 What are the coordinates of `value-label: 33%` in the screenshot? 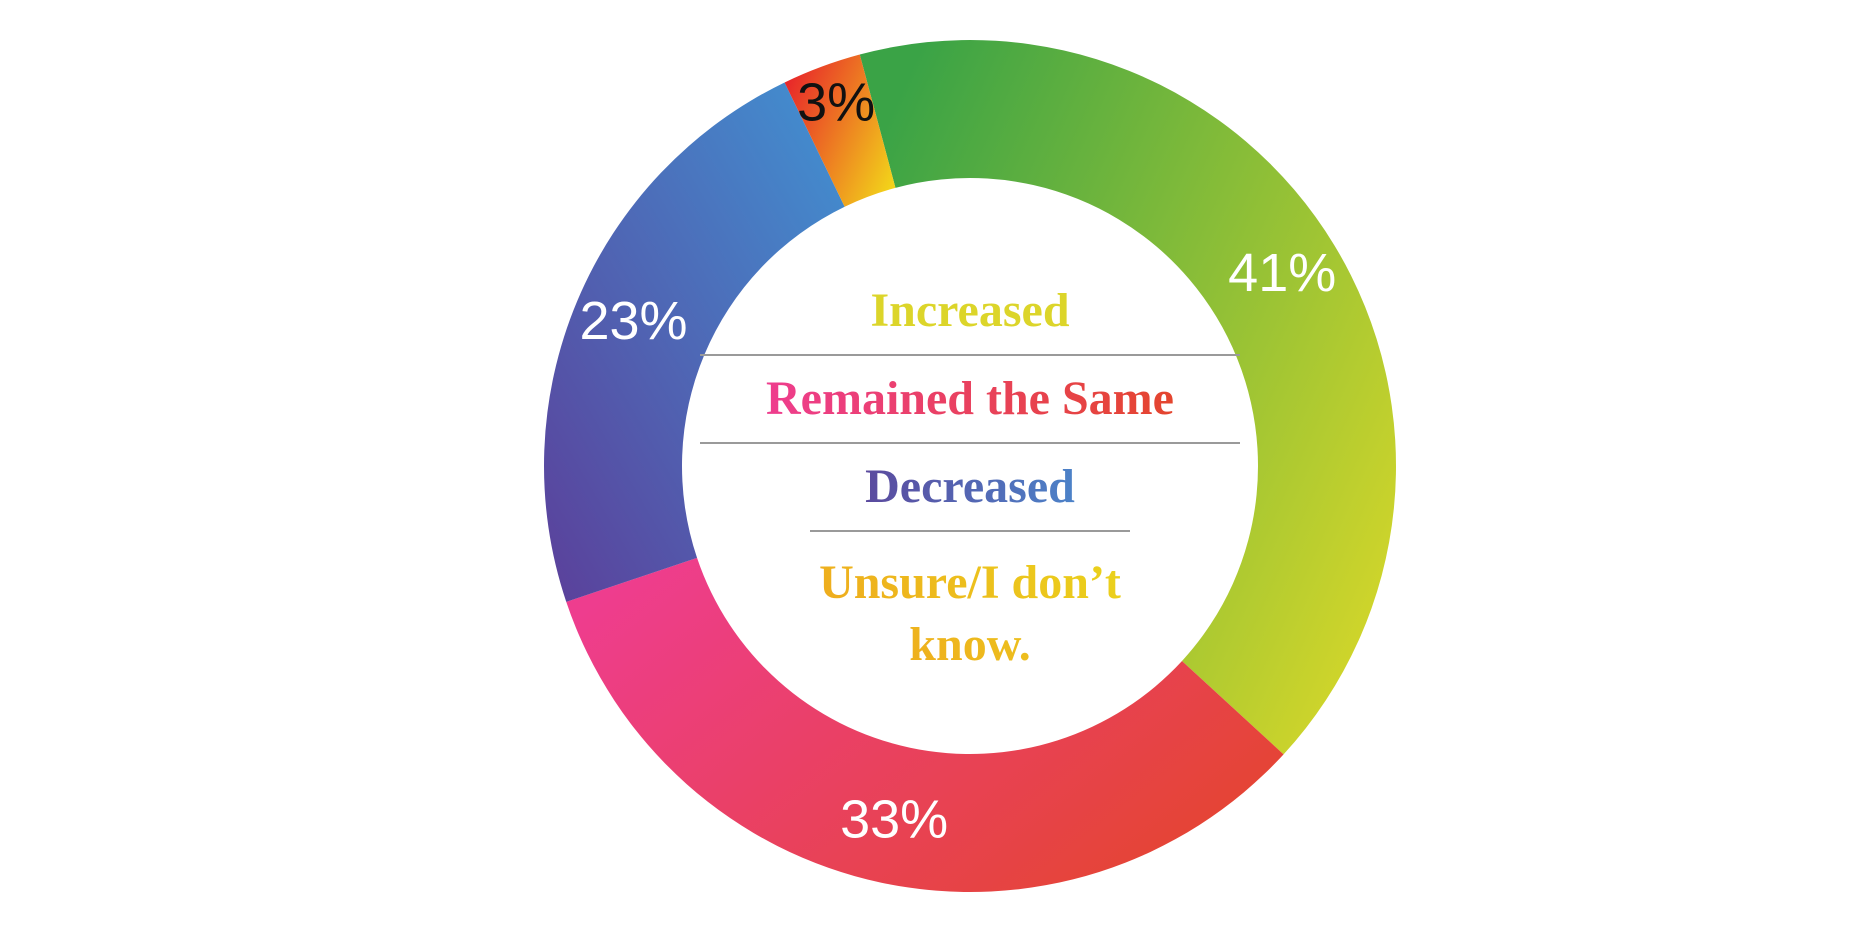 It's located at (894, 819).